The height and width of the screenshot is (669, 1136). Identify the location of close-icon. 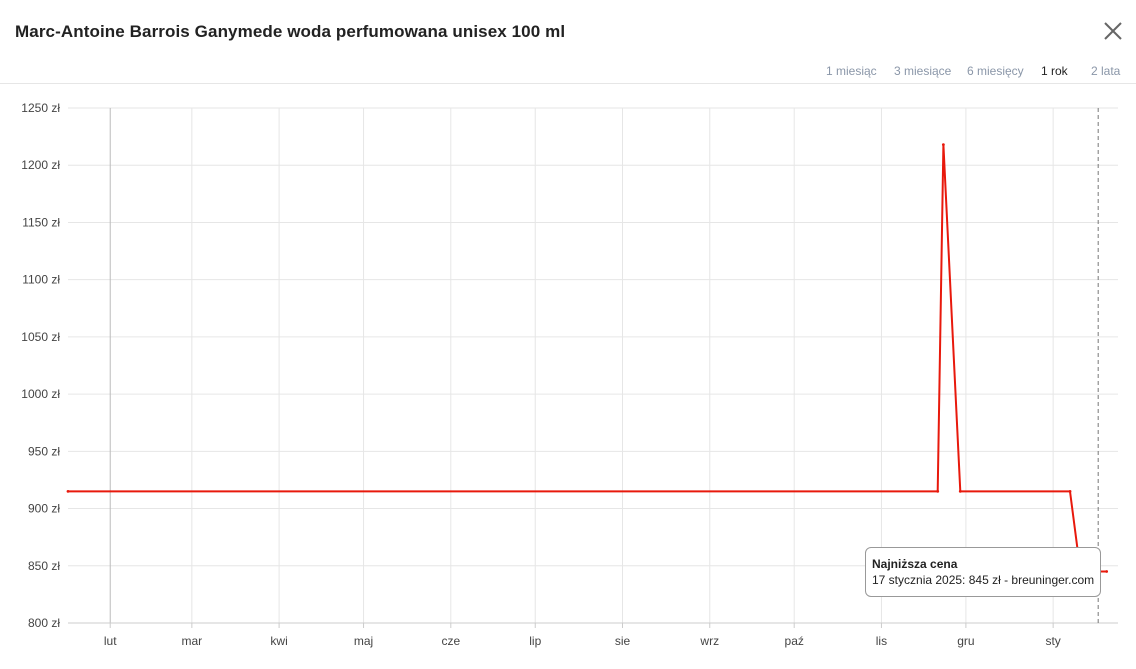
(1113, 31).